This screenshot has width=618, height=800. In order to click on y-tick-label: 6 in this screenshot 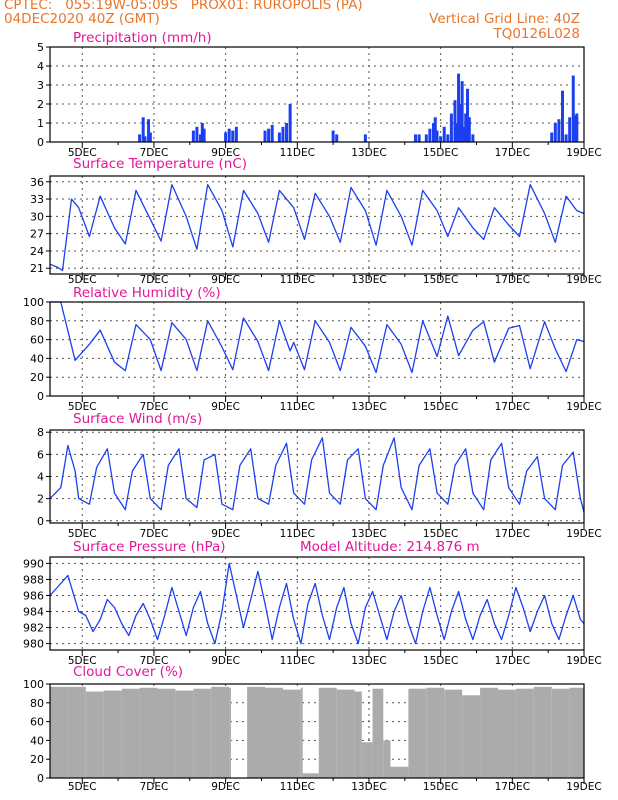, I will do `click(40, 454)`.